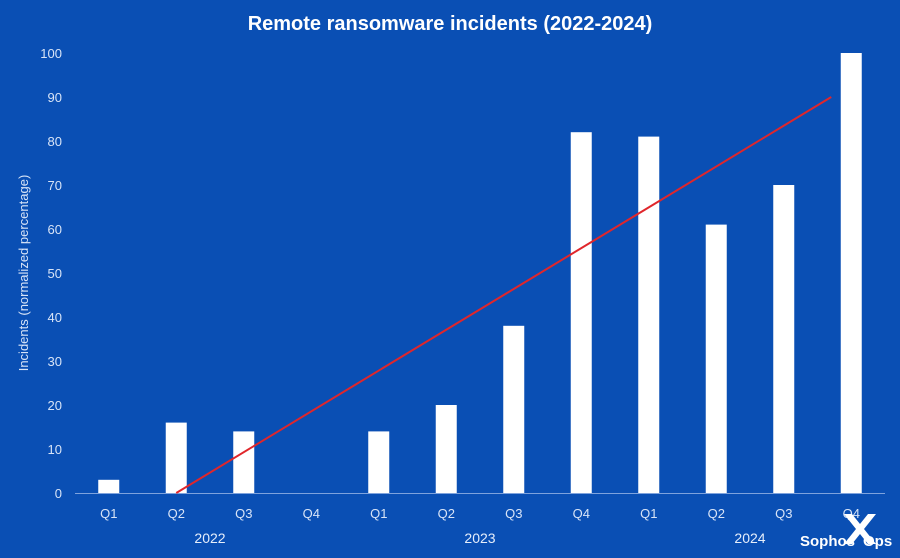 This screenshot has height=558, width=900. I want to click on y-tick-label: 100, so click(51, 53).